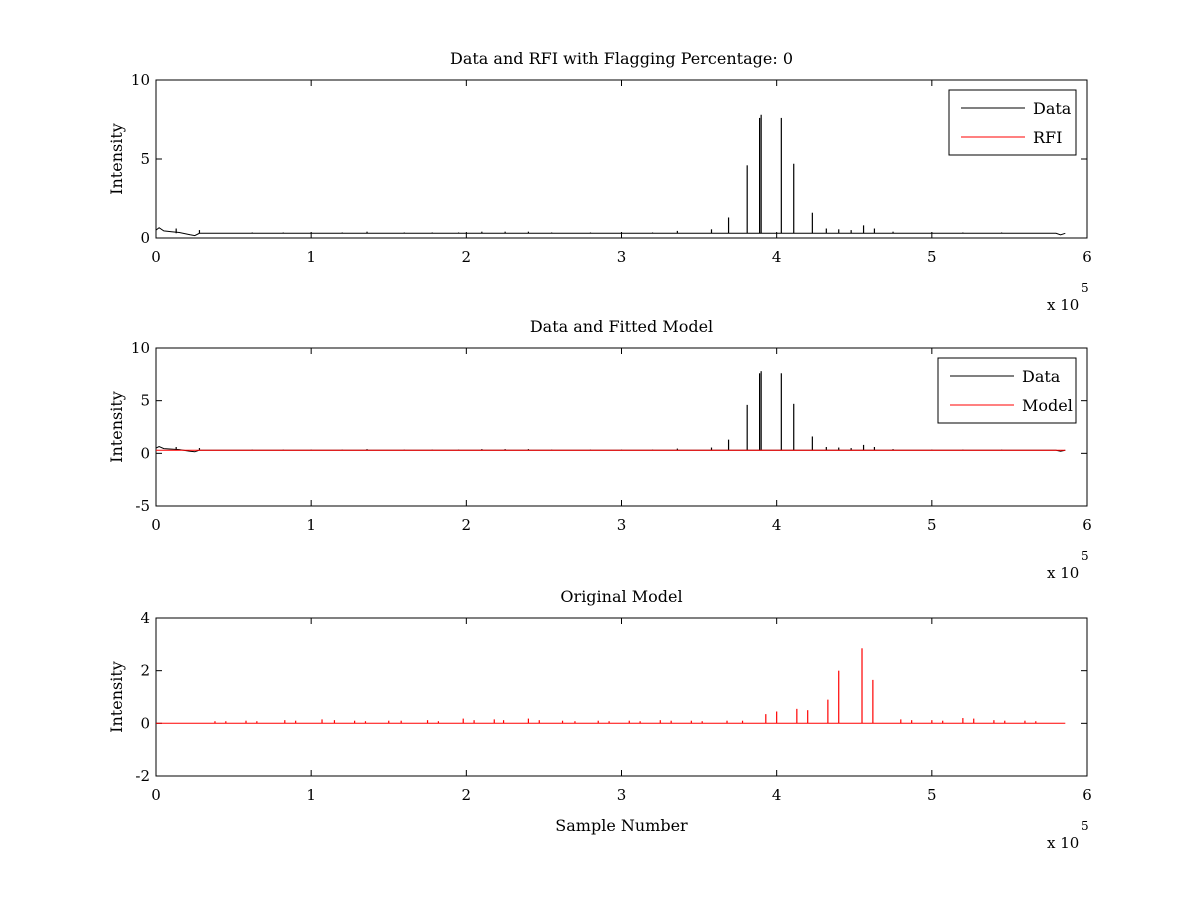  Describe the element at coordinates (145, 671) in the screenshot. I see `y-tick-label: 2` at that location.